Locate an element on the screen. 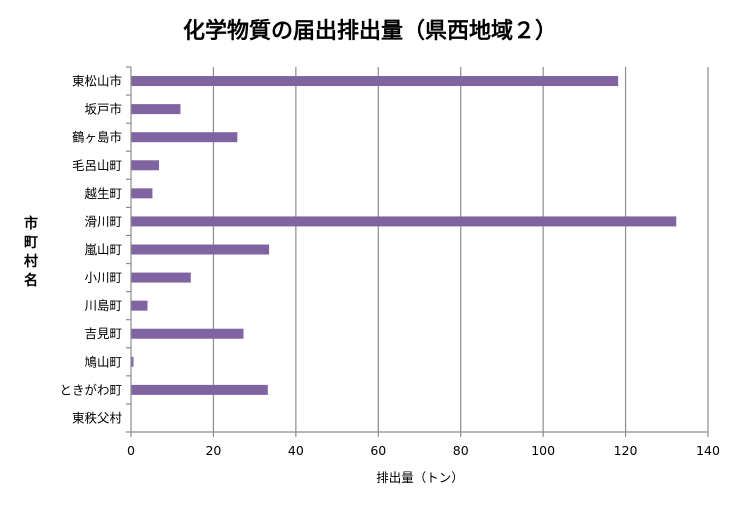  category-label: 嵐山町 is located at coordinates (103, 249).